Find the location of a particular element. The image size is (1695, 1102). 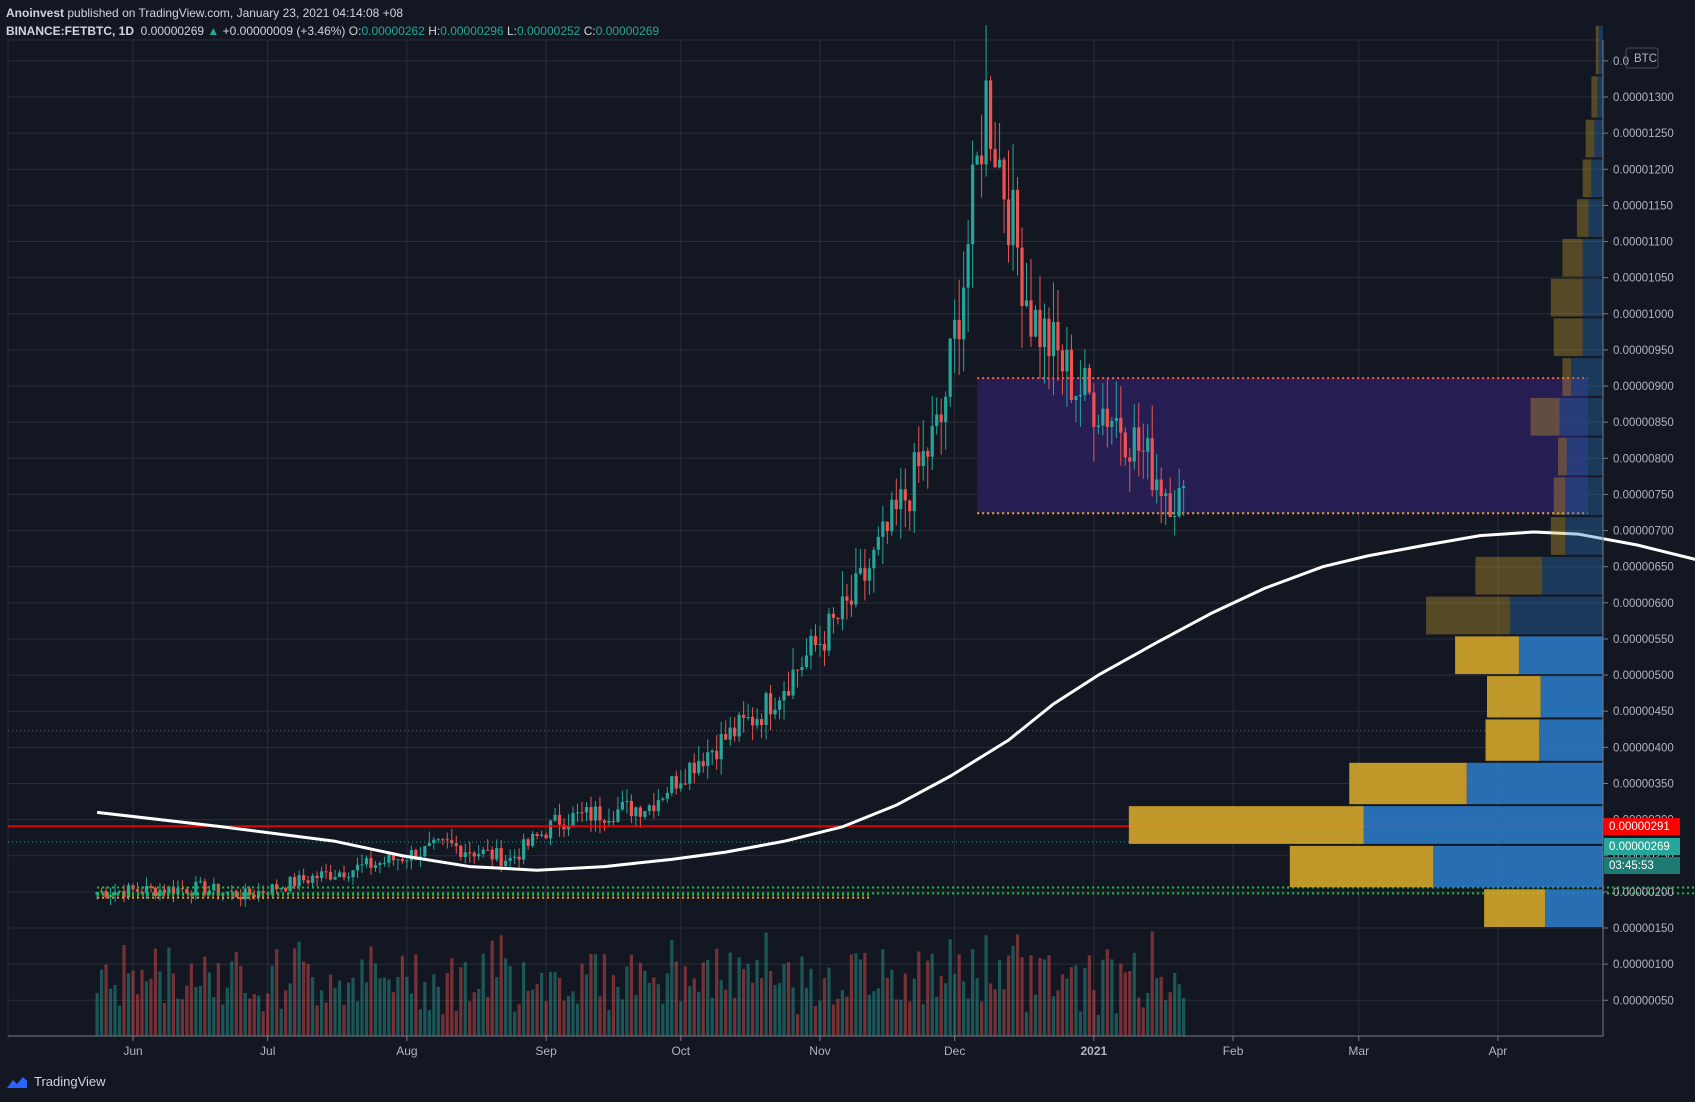

price-tick-label: 0.00000550 is located at coordinates (1643, 640).